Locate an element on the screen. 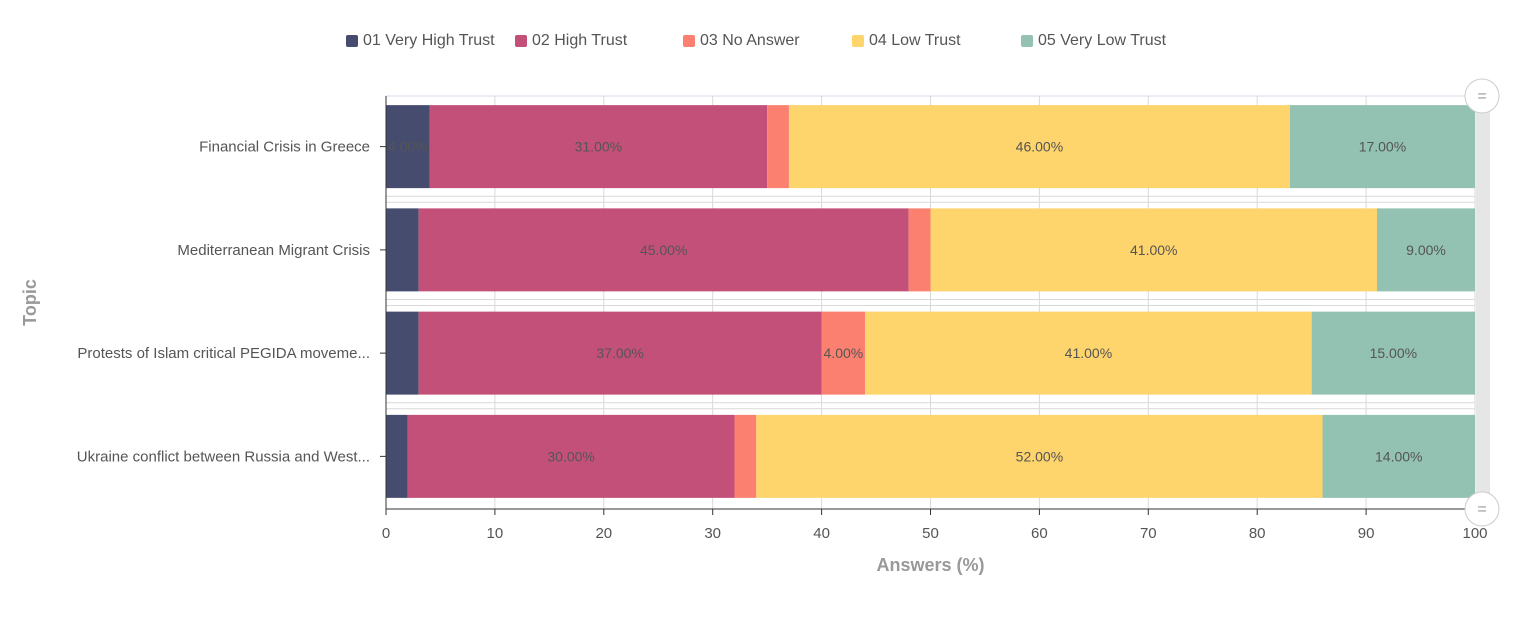 Image resolution: width=1526 pixels, height=627 pixels. x-tick-label-3: 30 is located at coordinates (712, 533).